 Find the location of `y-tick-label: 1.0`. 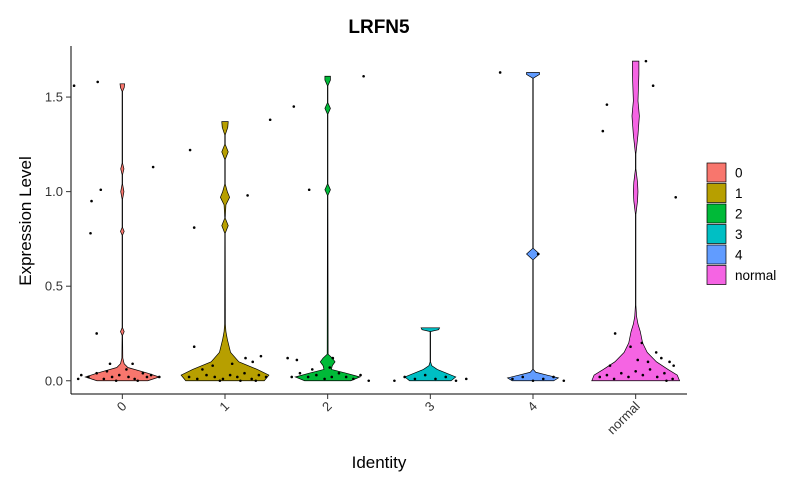

y-tick-label: 1.0 is located at coordinates (54, 191).